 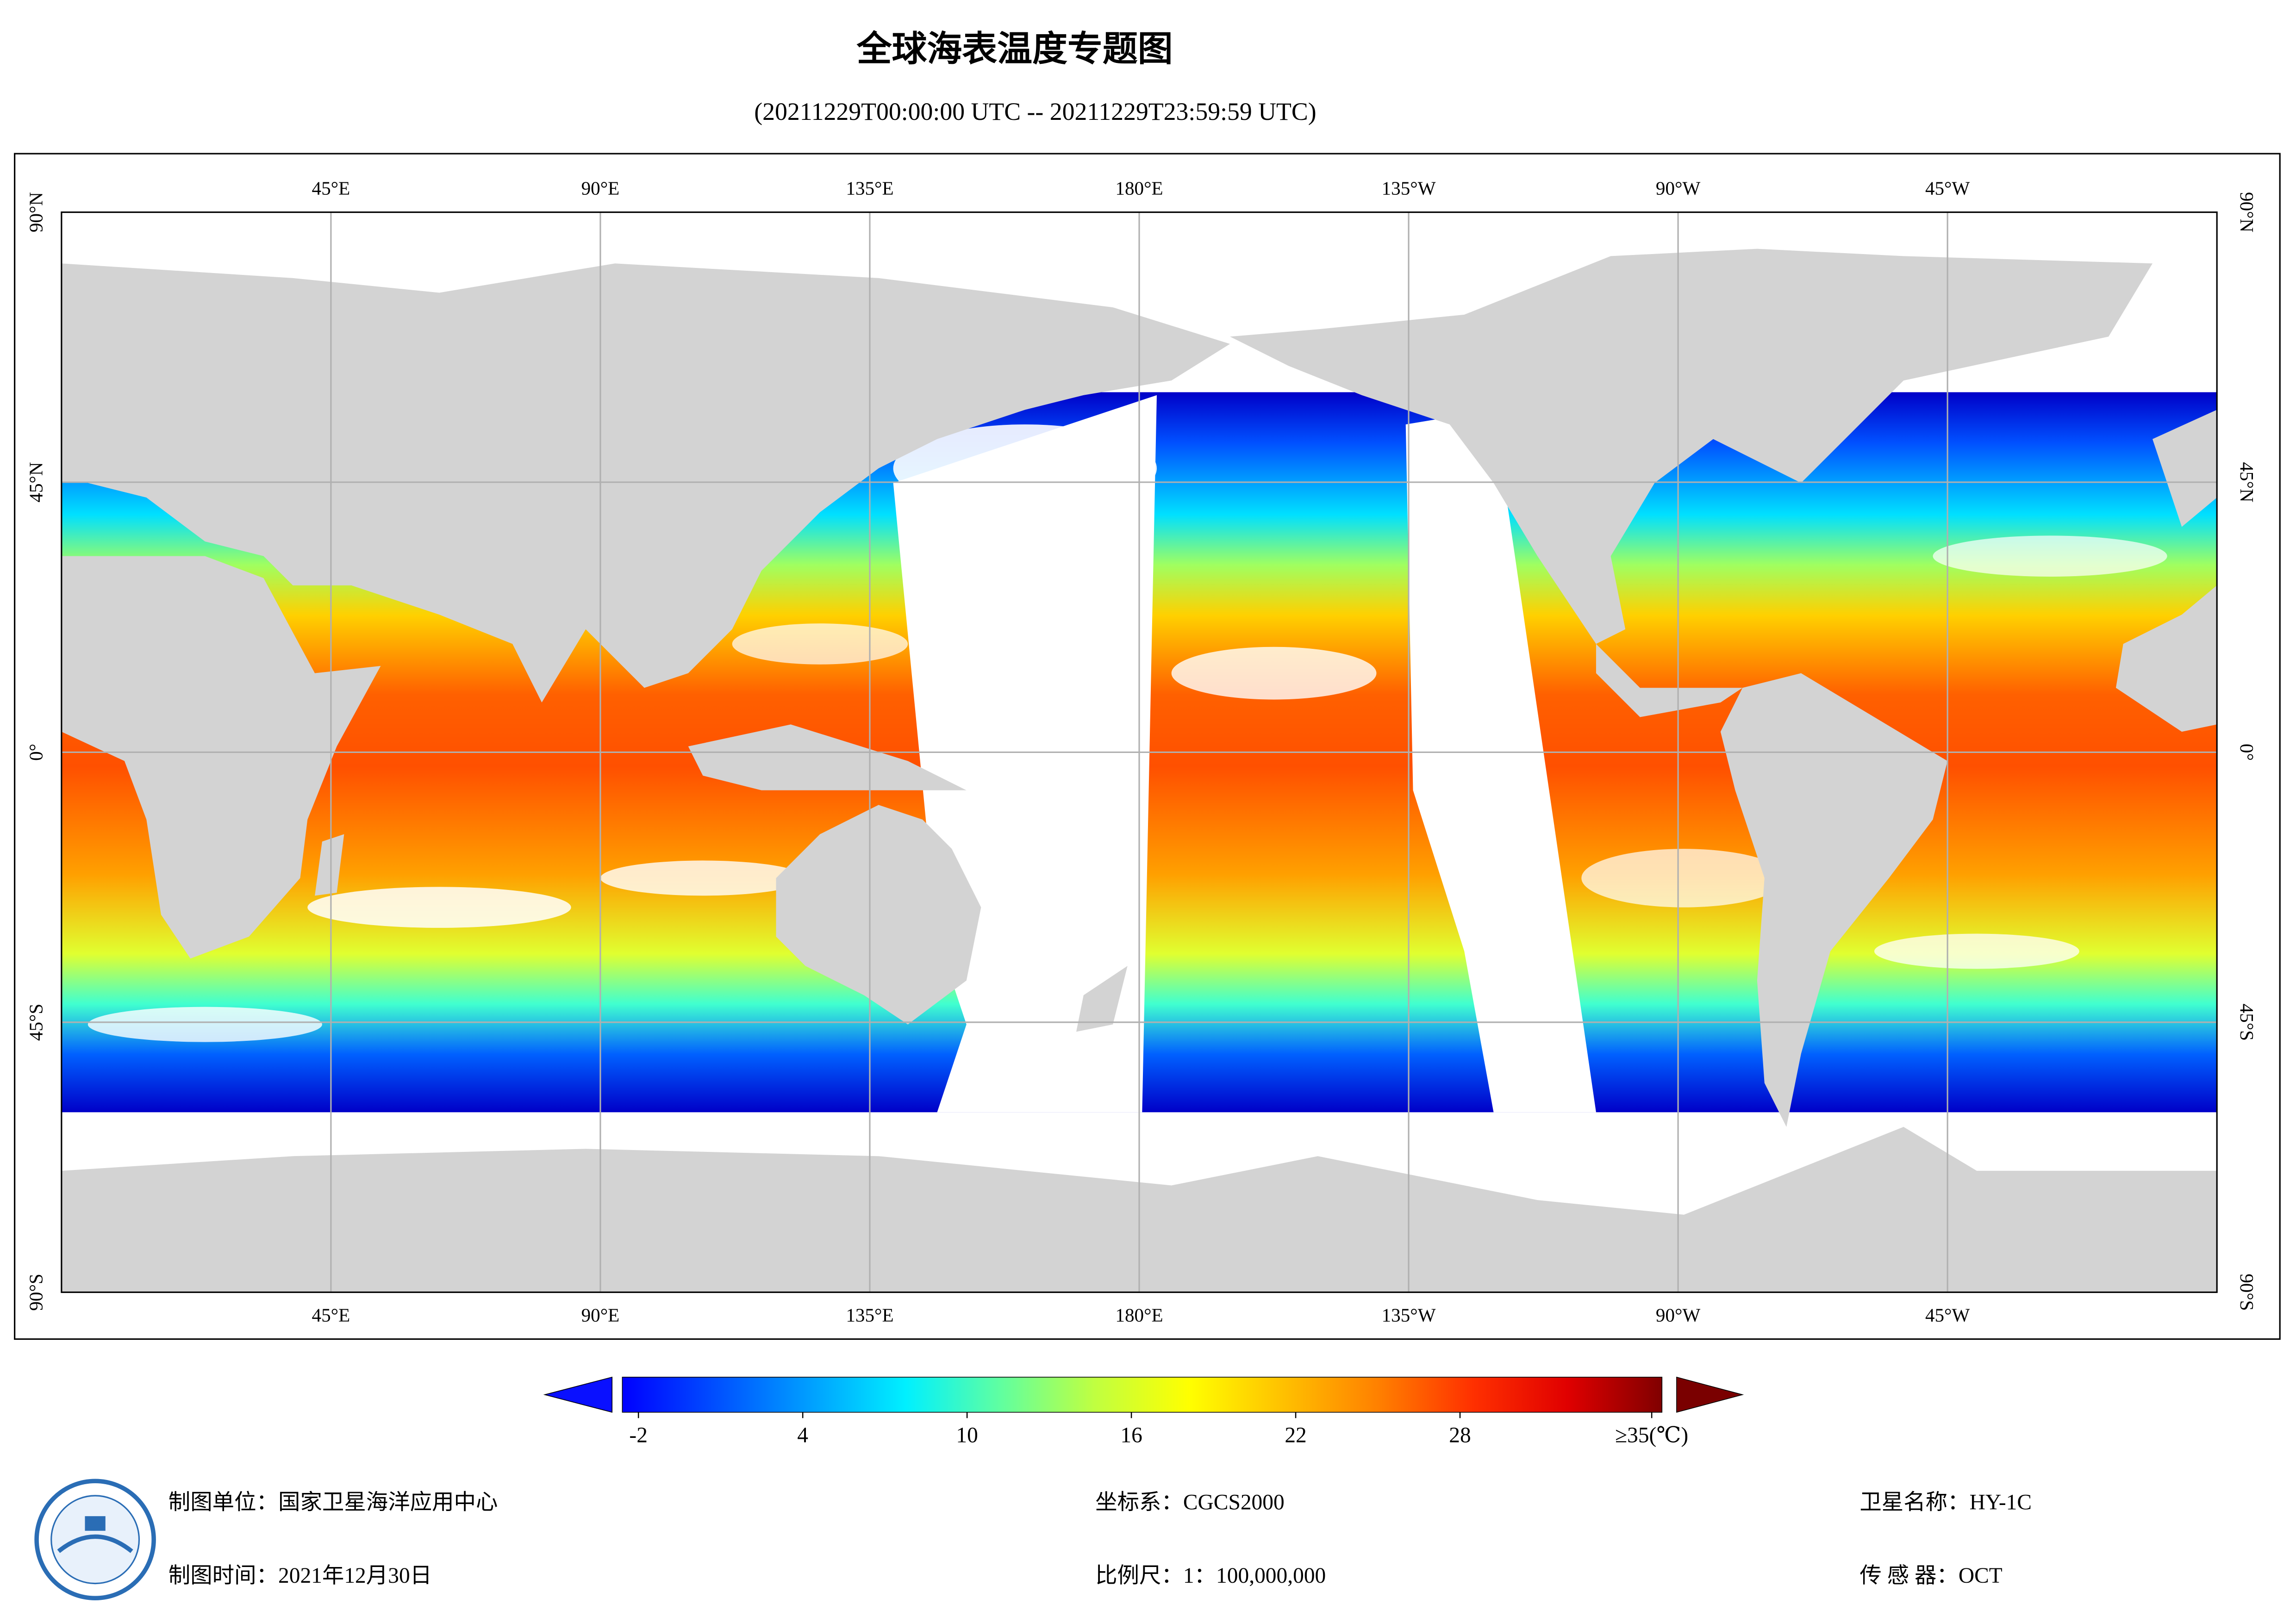 What do you see at coordinates (1710, 1394) in the screenshot?
I see `colorbar-over` at bounding box center [1710, 1394].